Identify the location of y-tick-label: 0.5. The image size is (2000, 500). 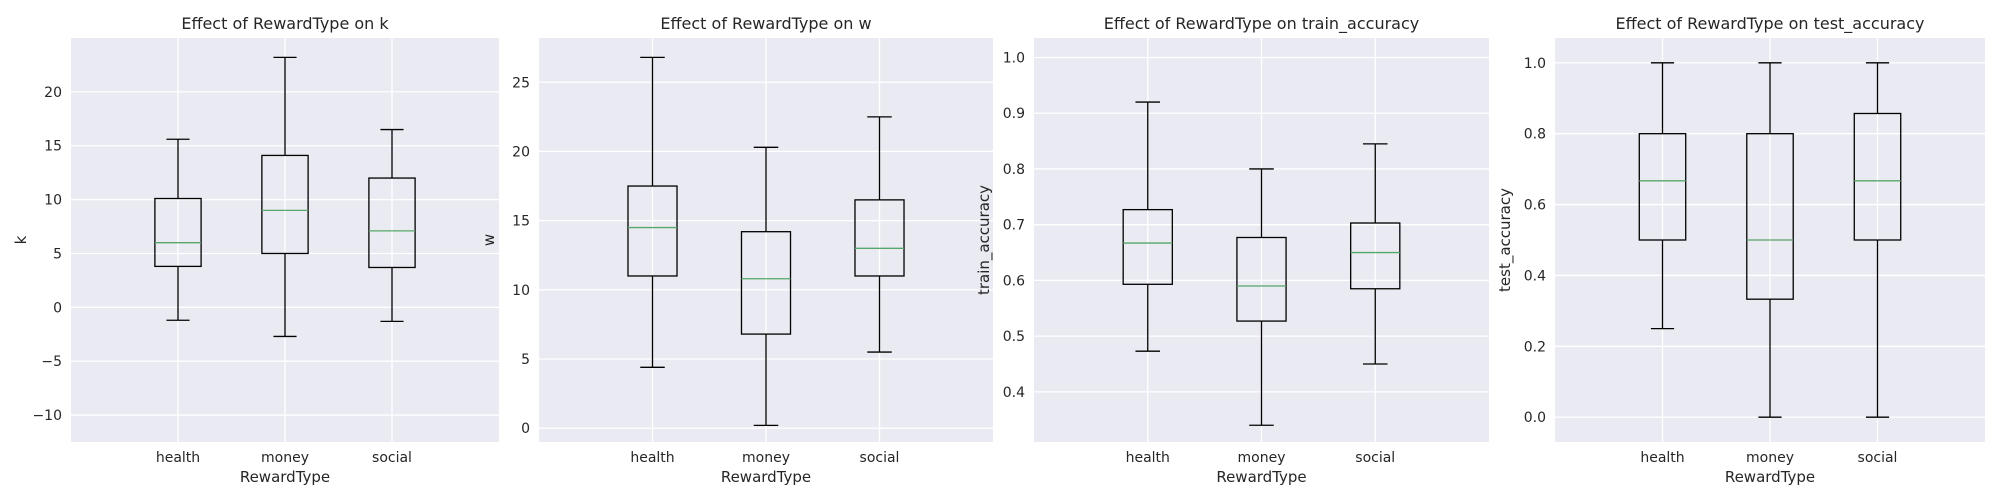
(1014, 337).